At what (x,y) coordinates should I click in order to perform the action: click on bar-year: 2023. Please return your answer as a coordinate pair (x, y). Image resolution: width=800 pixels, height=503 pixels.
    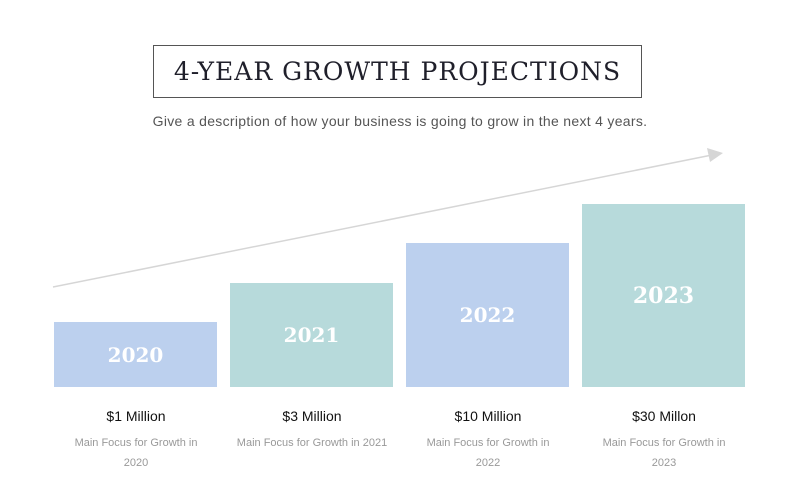
    Looking at the image, I should click on (663, 295).